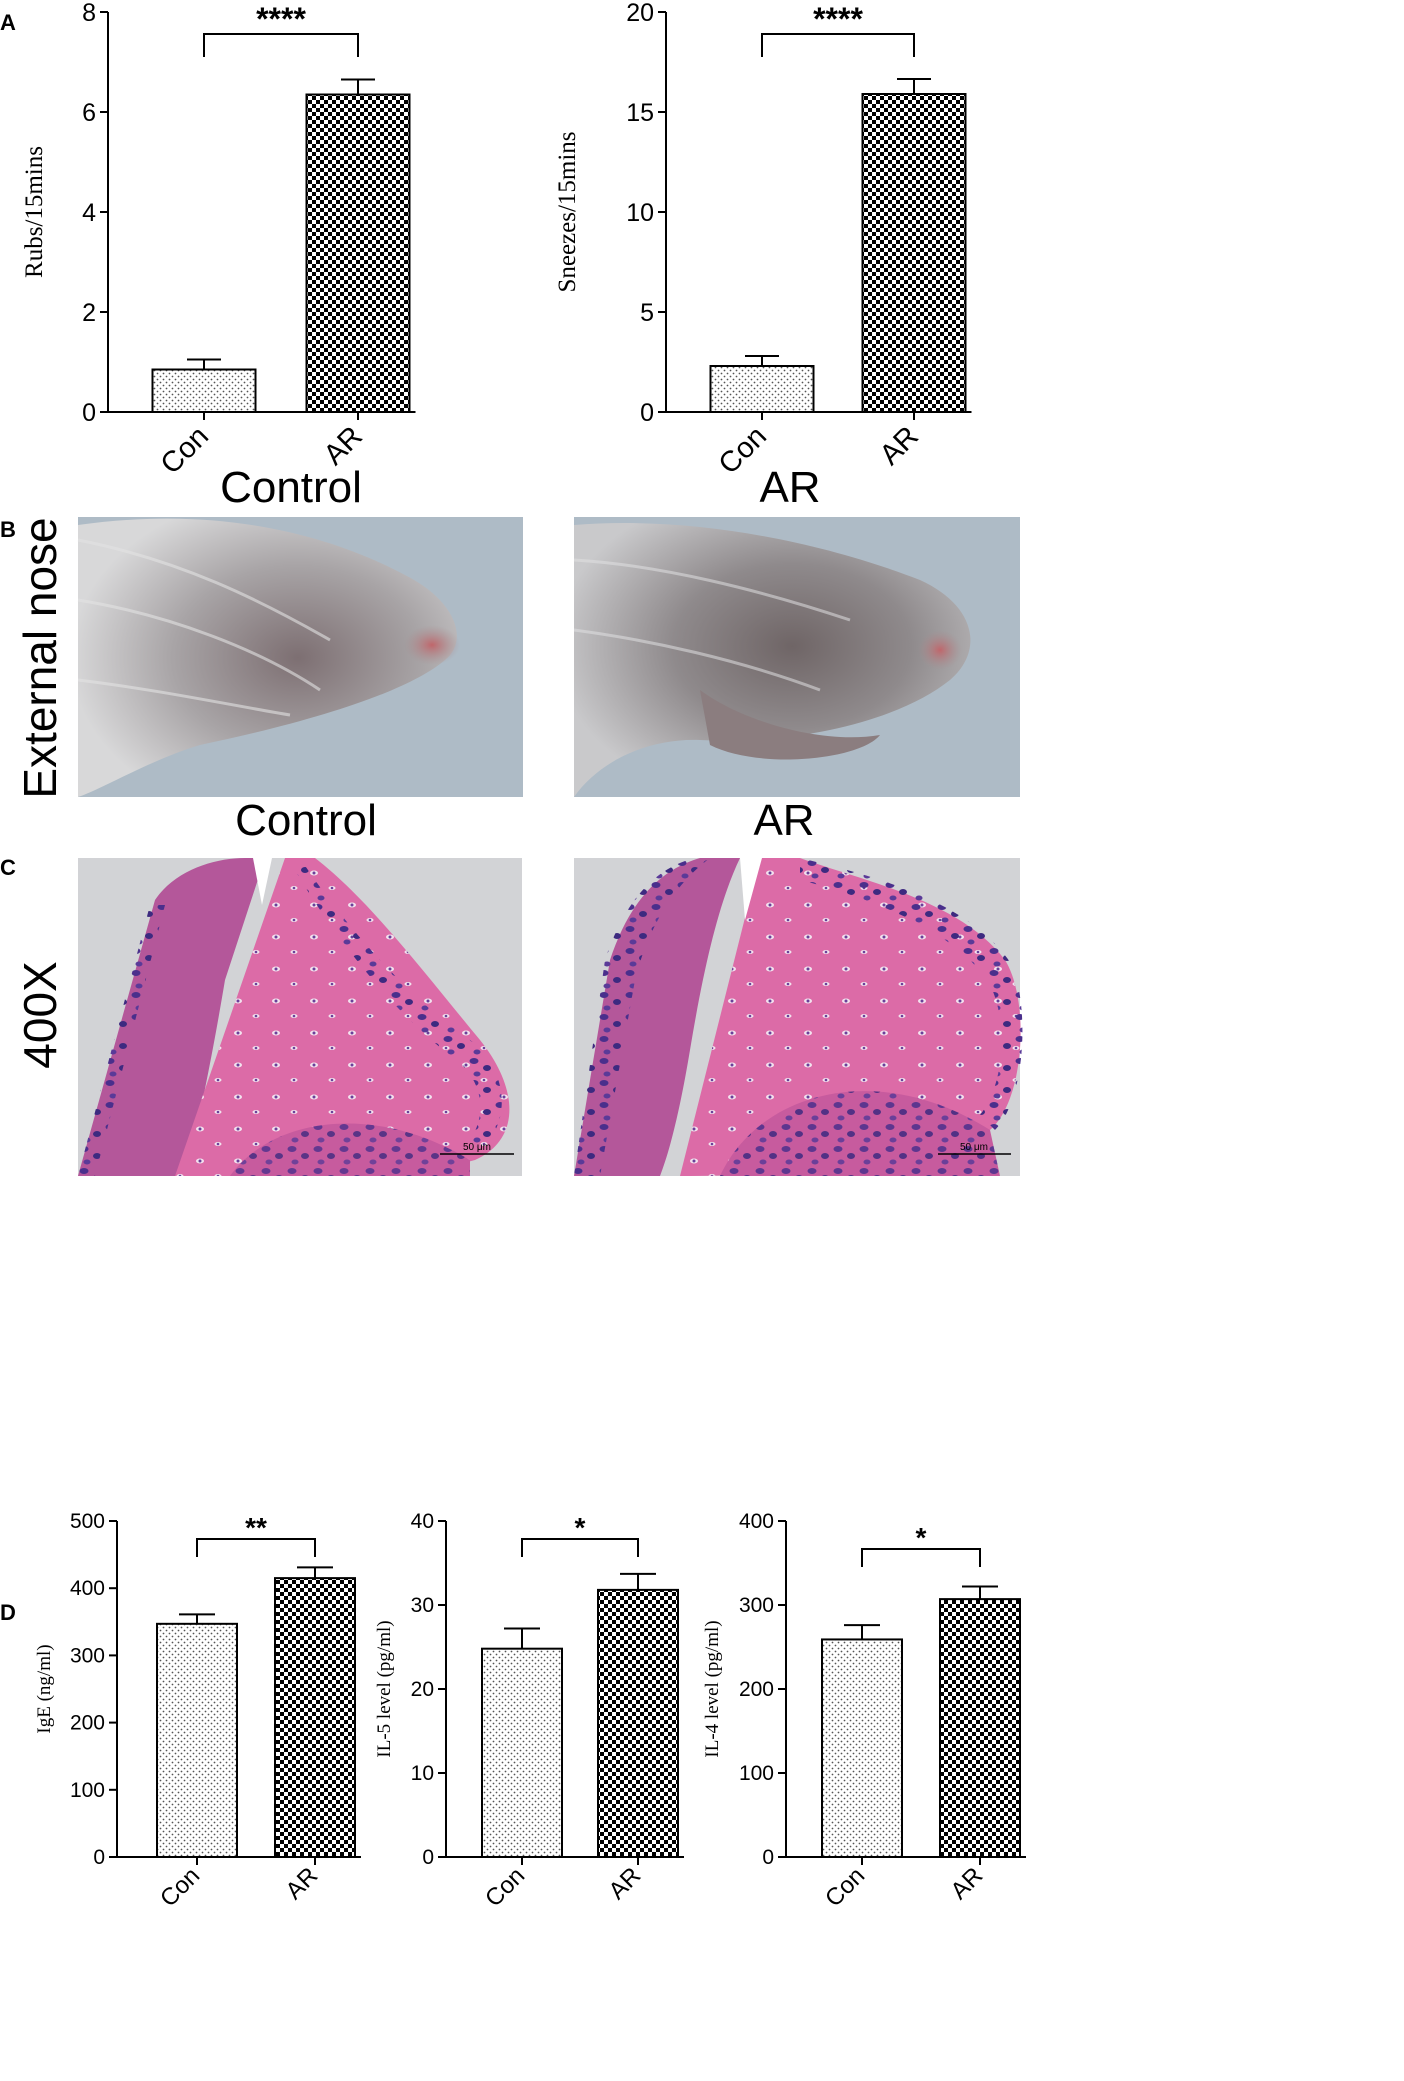 The width and height of the screenshot is (1404, 2081). What do you see at coordinates (300, 1017) in the screenshot?
I see `histology-control: 50 μm` at bounding box center [300, 1017].